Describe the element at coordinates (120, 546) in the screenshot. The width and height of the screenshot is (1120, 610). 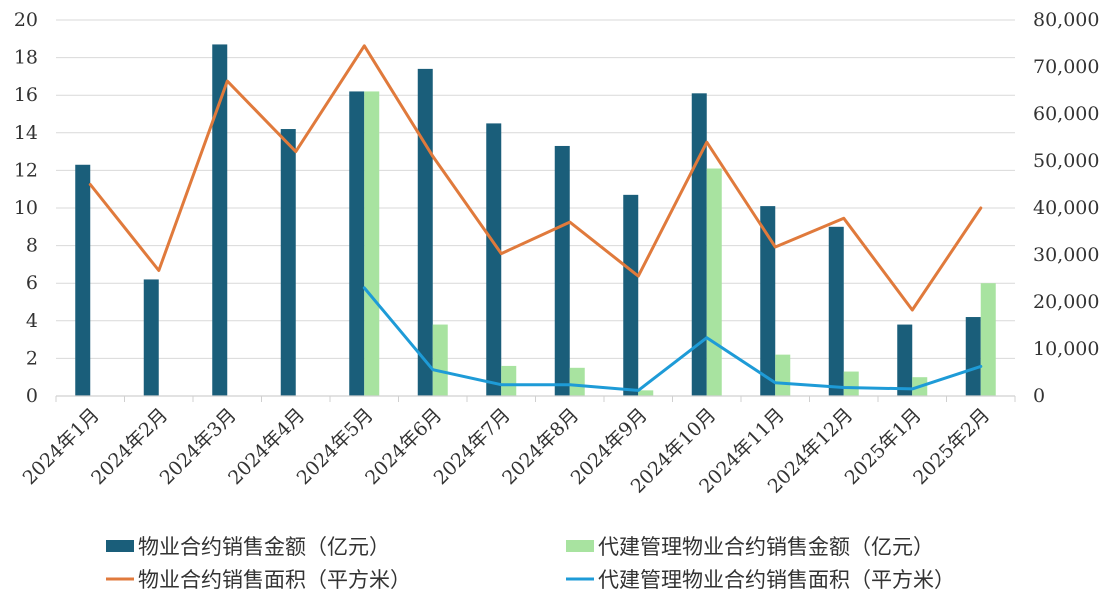
I see `legend-property-sales-amount-swatch` at that location.